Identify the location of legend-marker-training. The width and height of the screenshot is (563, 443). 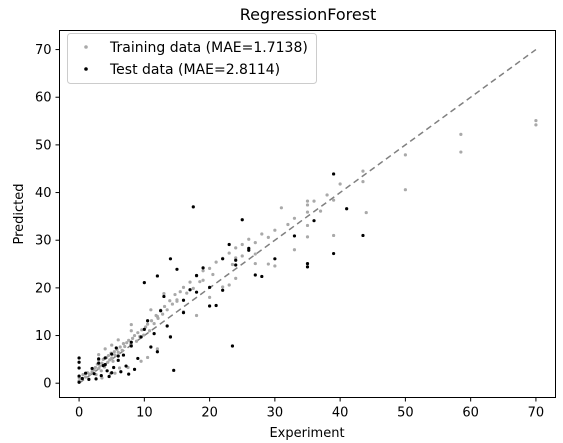
(86, 47).